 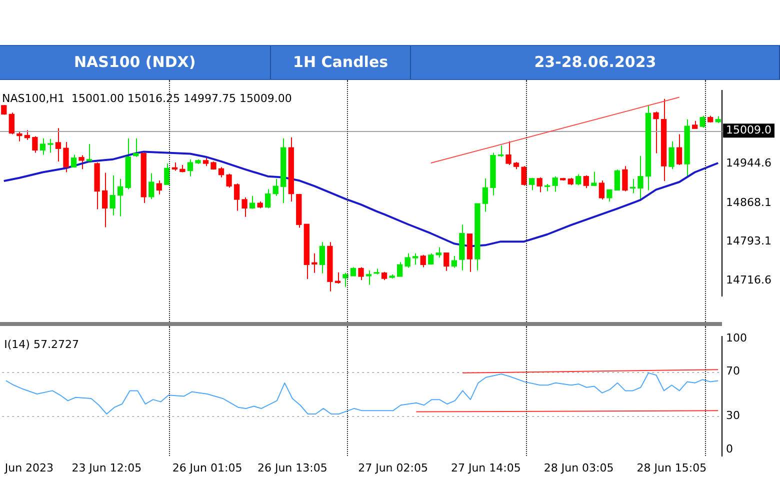 I want to click on y-tick-label: 30, so click(x=733, y=415).